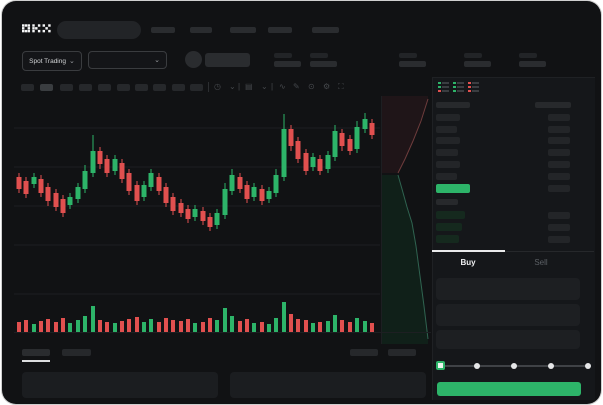 This screenshot has height=405, width=603. What do you see at coordinates (509, 389) in the screenshot?
I see `buy-button` at bounding box center [509, 389].